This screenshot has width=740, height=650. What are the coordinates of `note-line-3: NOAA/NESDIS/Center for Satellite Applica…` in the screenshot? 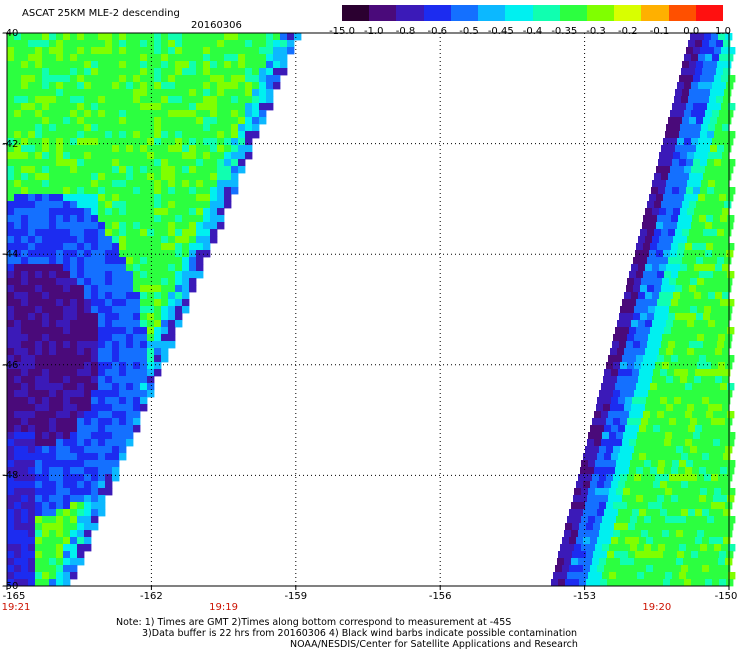 It's located at (434, 644).